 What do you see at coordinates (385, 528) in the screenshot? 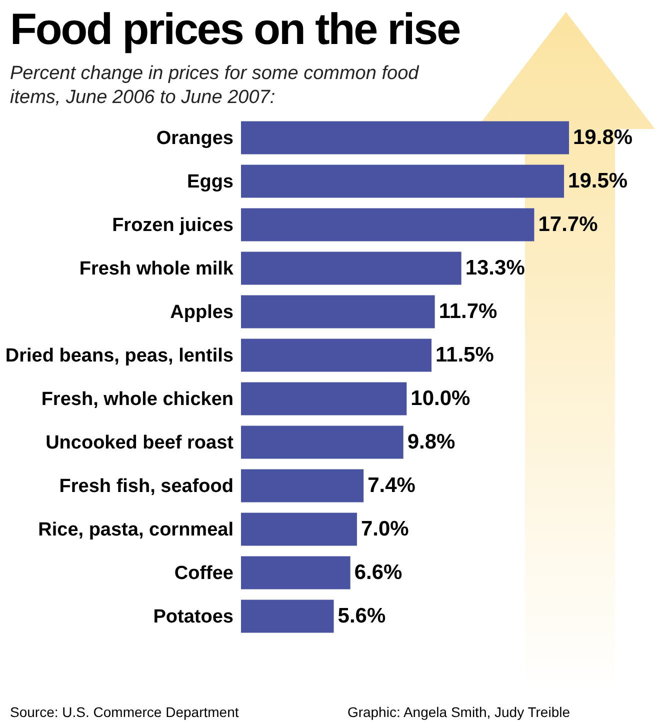
I see `data-label: 7.0%` at bounding box center [385, 528].